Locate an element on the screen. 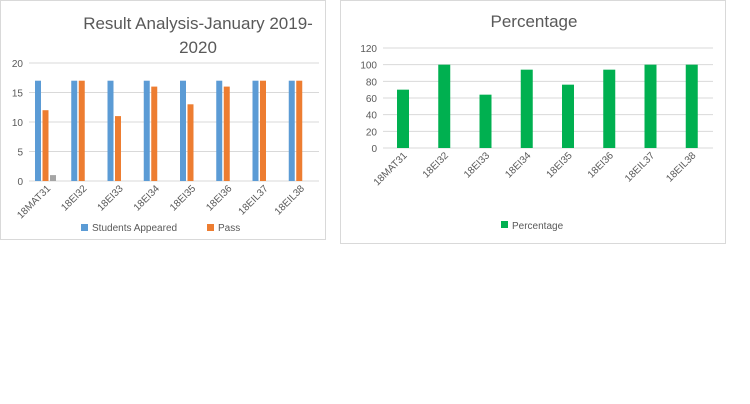  legend-label-students-appeared: Students Appeared is located at coordinates (134, 228).